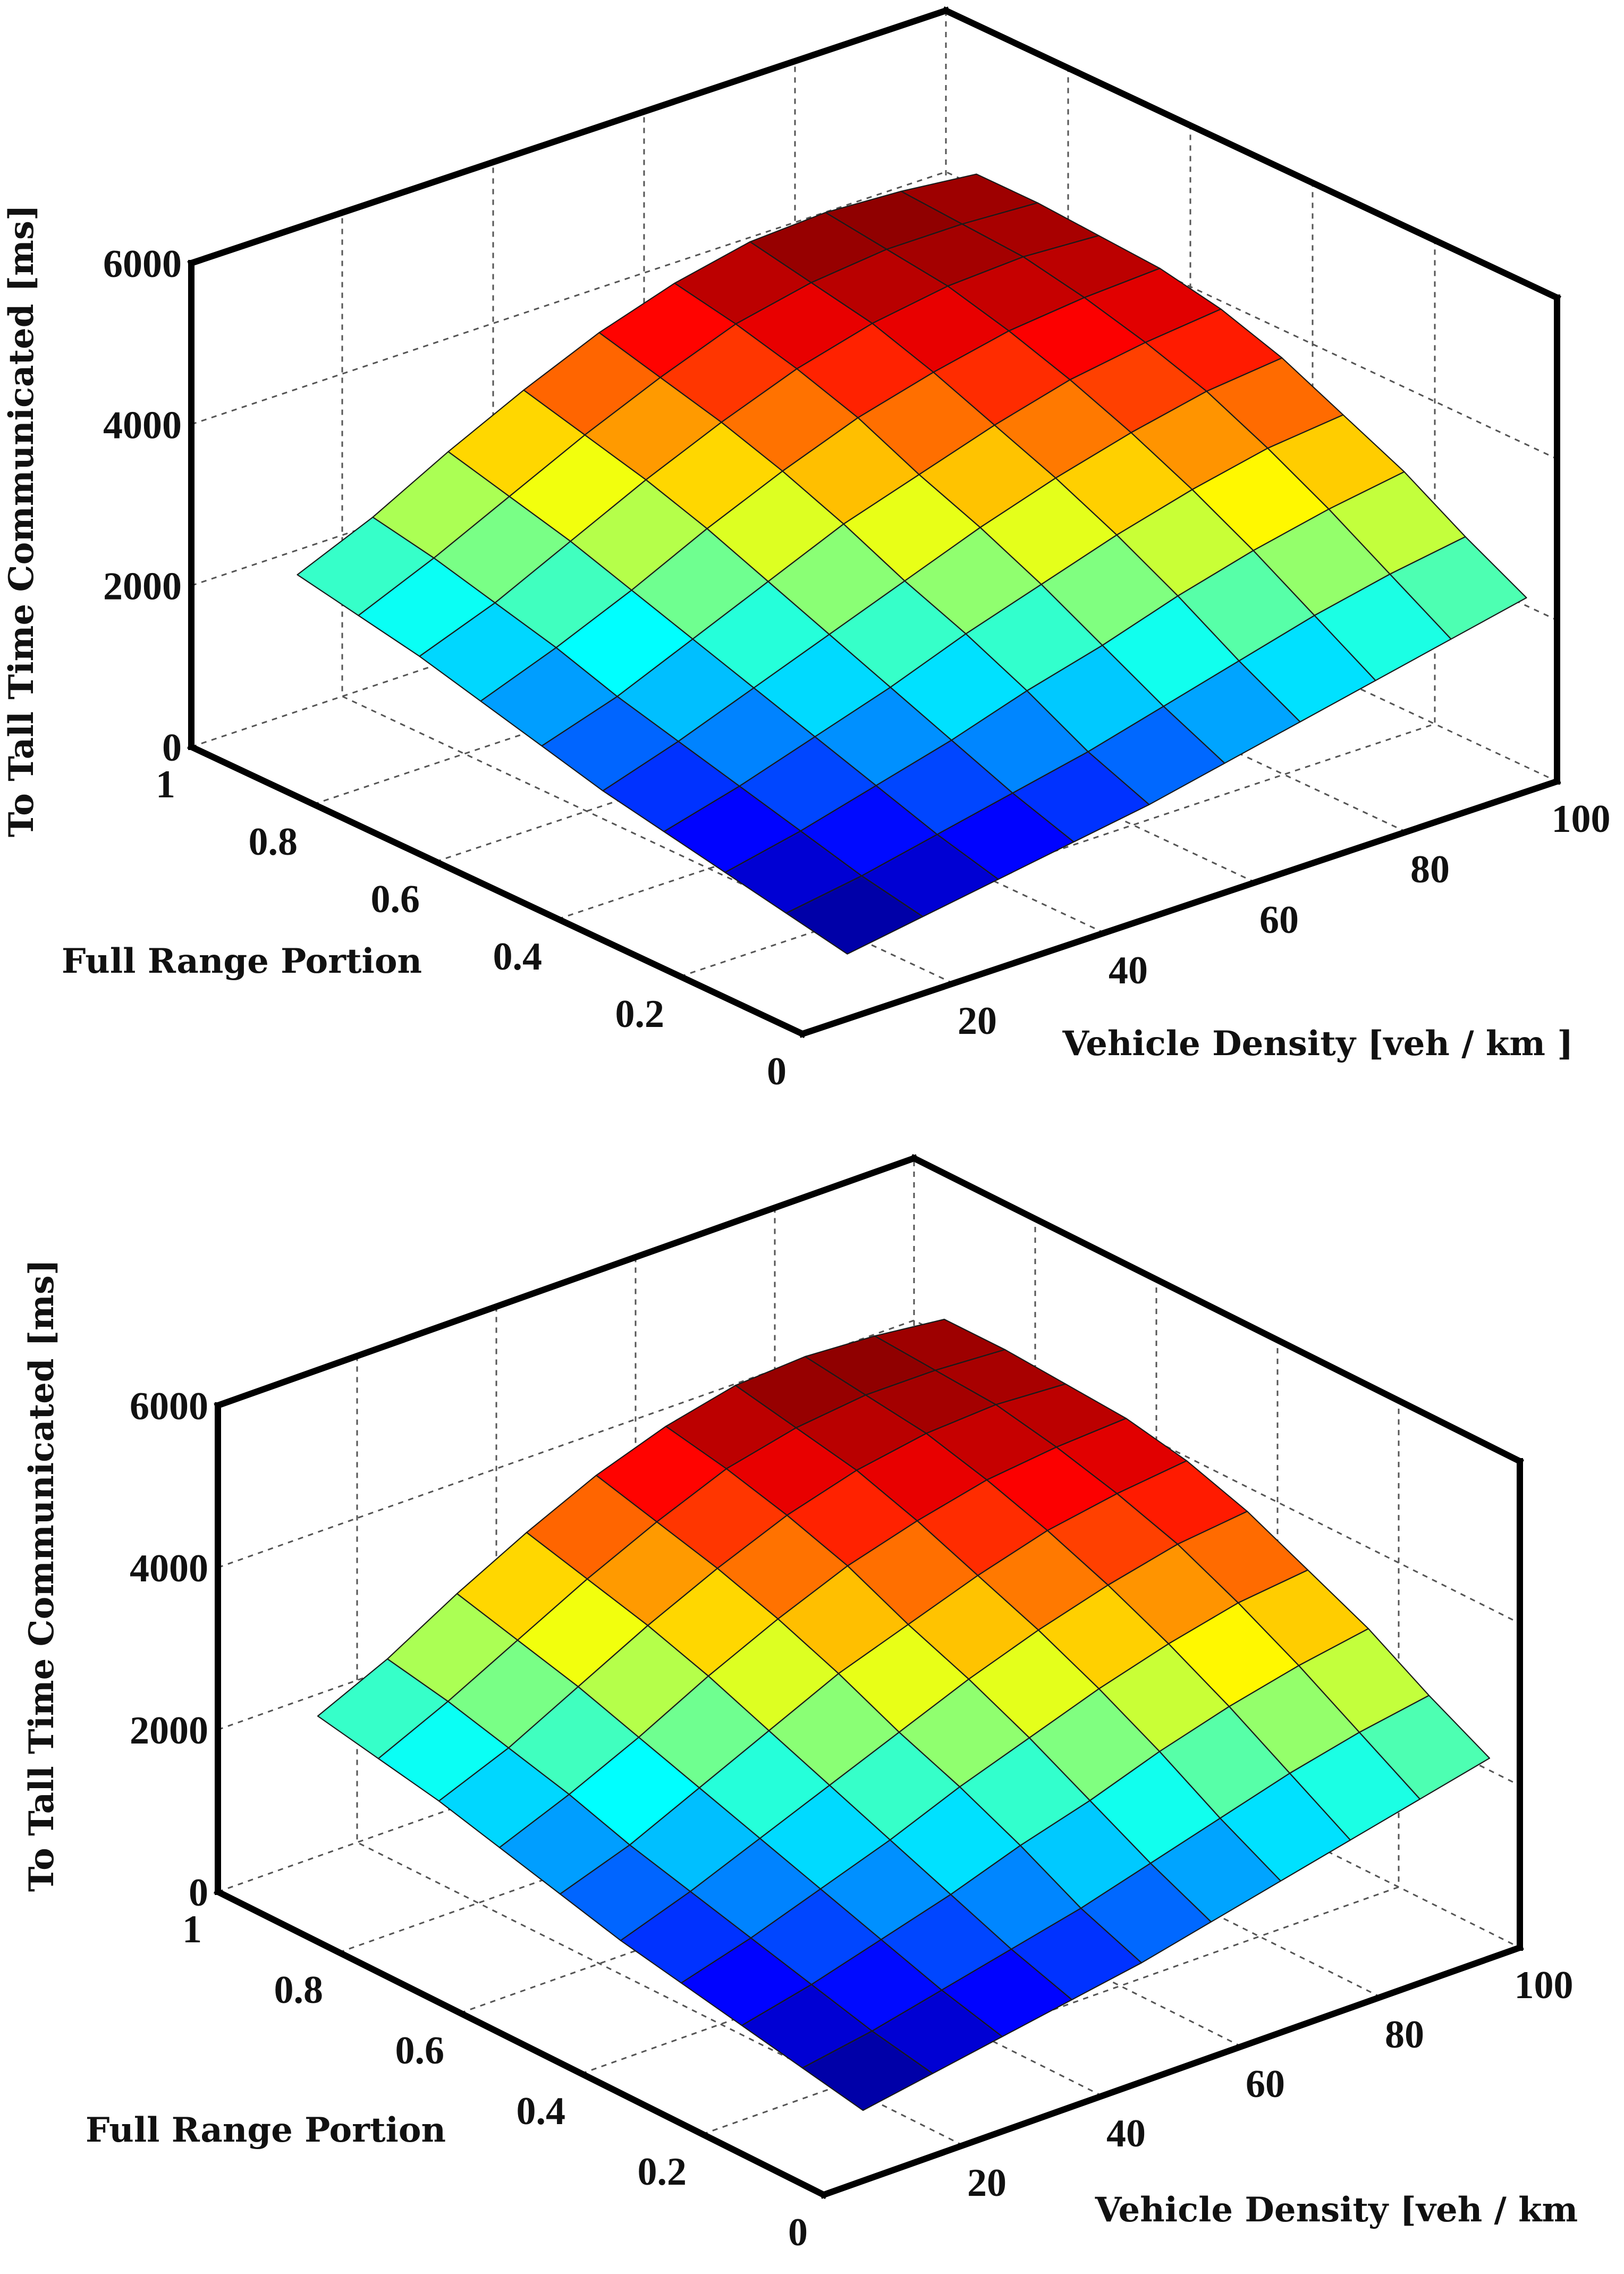  What do you see at coordinates (1336, 2210) in the screenshot?
I see `x-axis-title: Vehicle Density [veh / km` at bounding box center [1336, 2210].